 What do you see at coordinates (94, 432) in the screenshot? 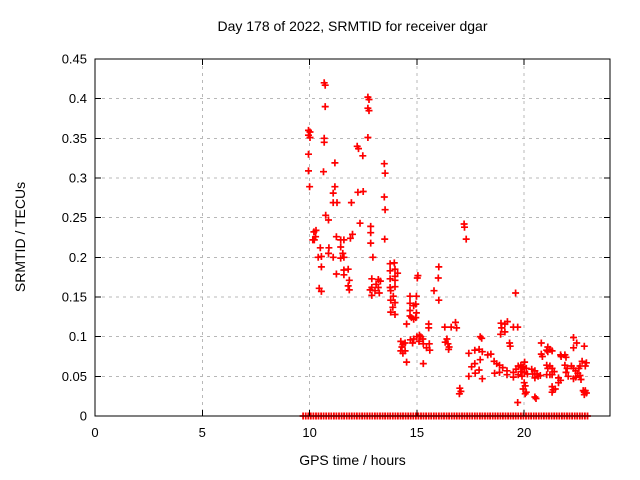
I see `x-tick-label: 0` at bounding box center [94, 432].